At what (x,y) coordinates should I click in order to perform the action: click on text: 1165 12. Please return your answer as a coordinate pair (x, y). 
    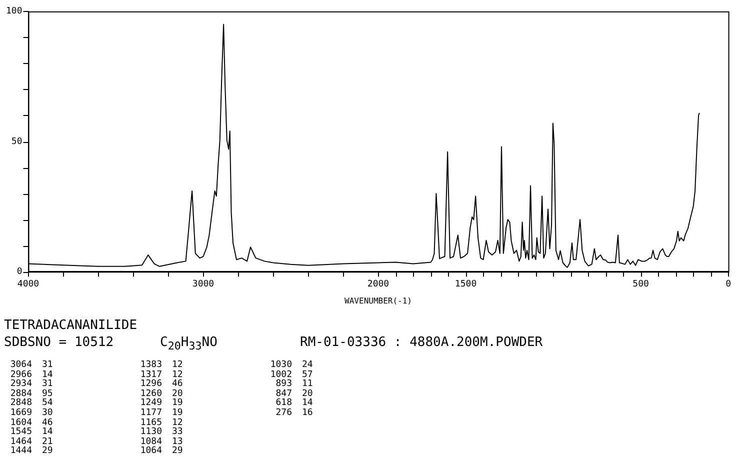
    Looking at the image, I should click on (161, 423).